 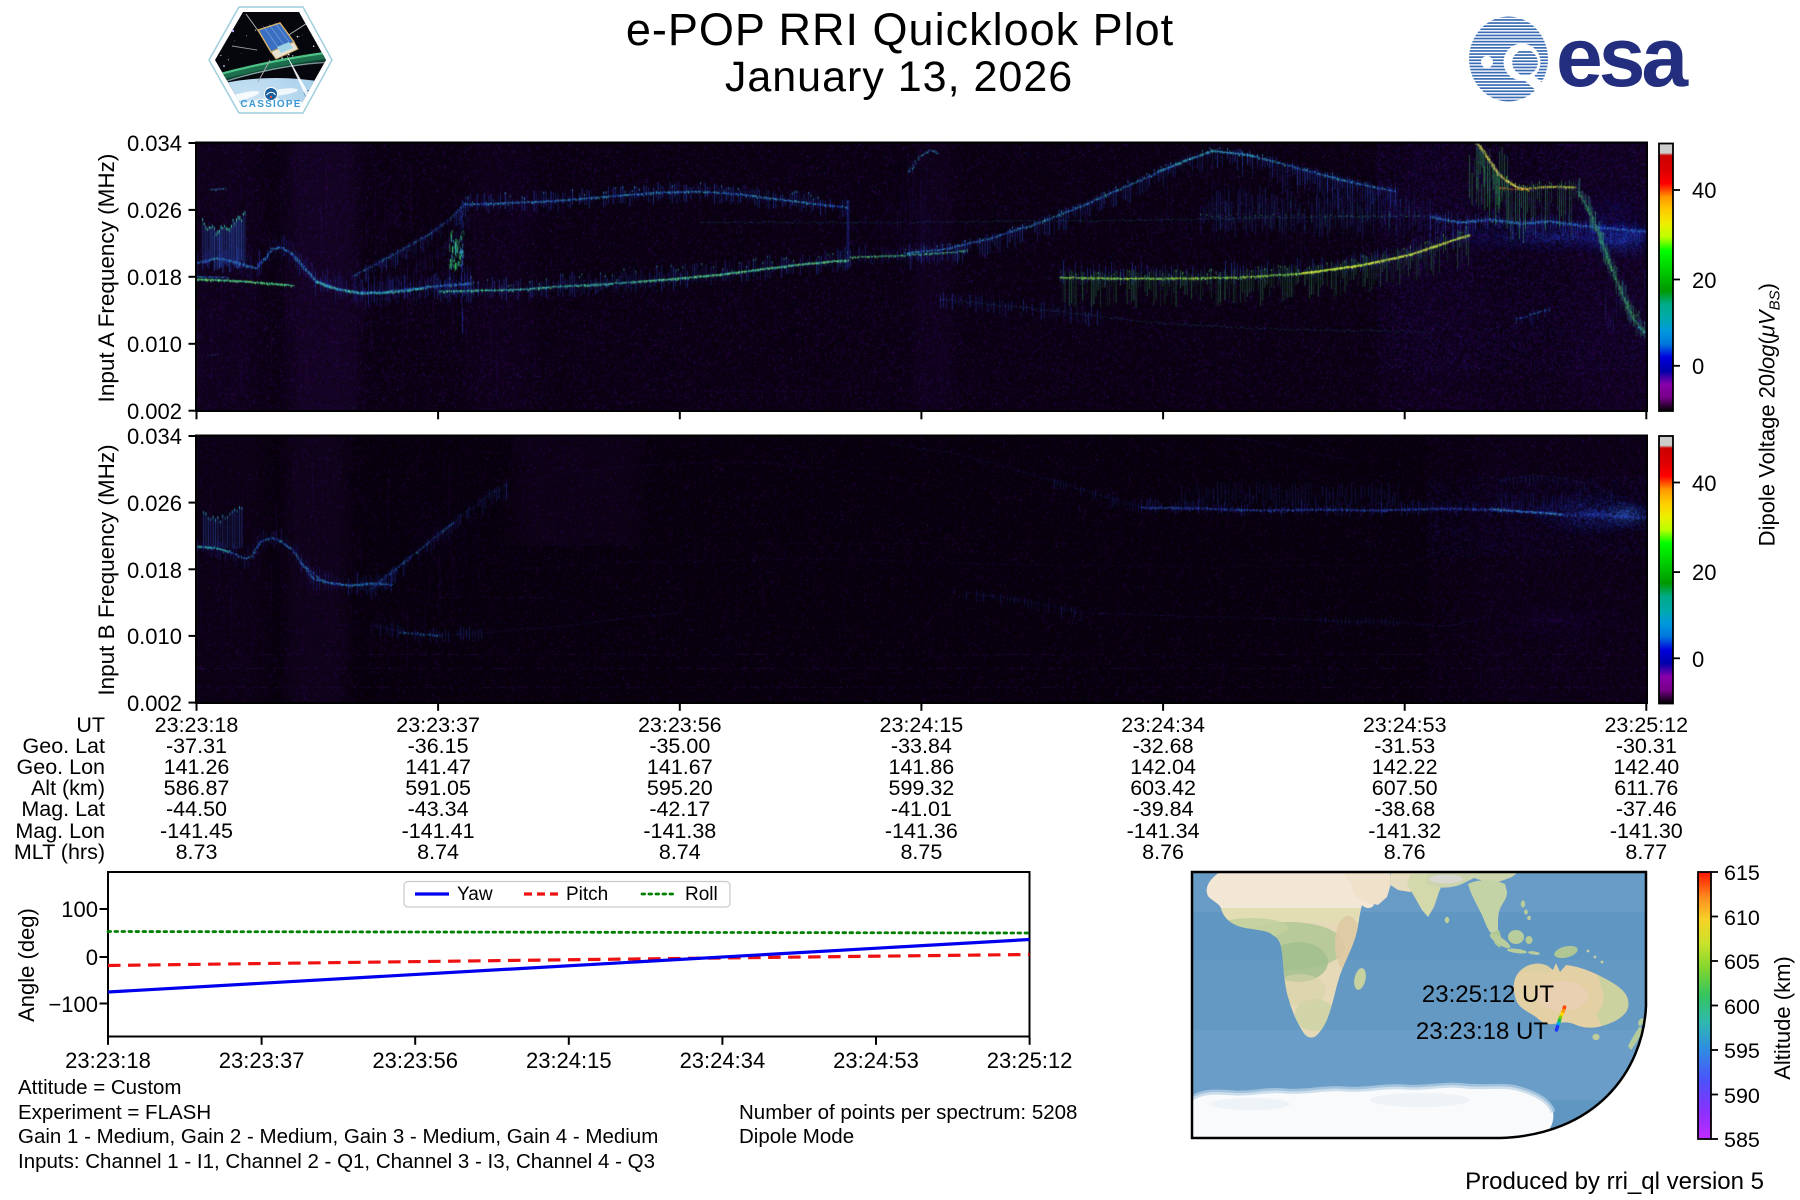 I want to click on svg-text: CASSIOPE, so click(x=270, y=104).